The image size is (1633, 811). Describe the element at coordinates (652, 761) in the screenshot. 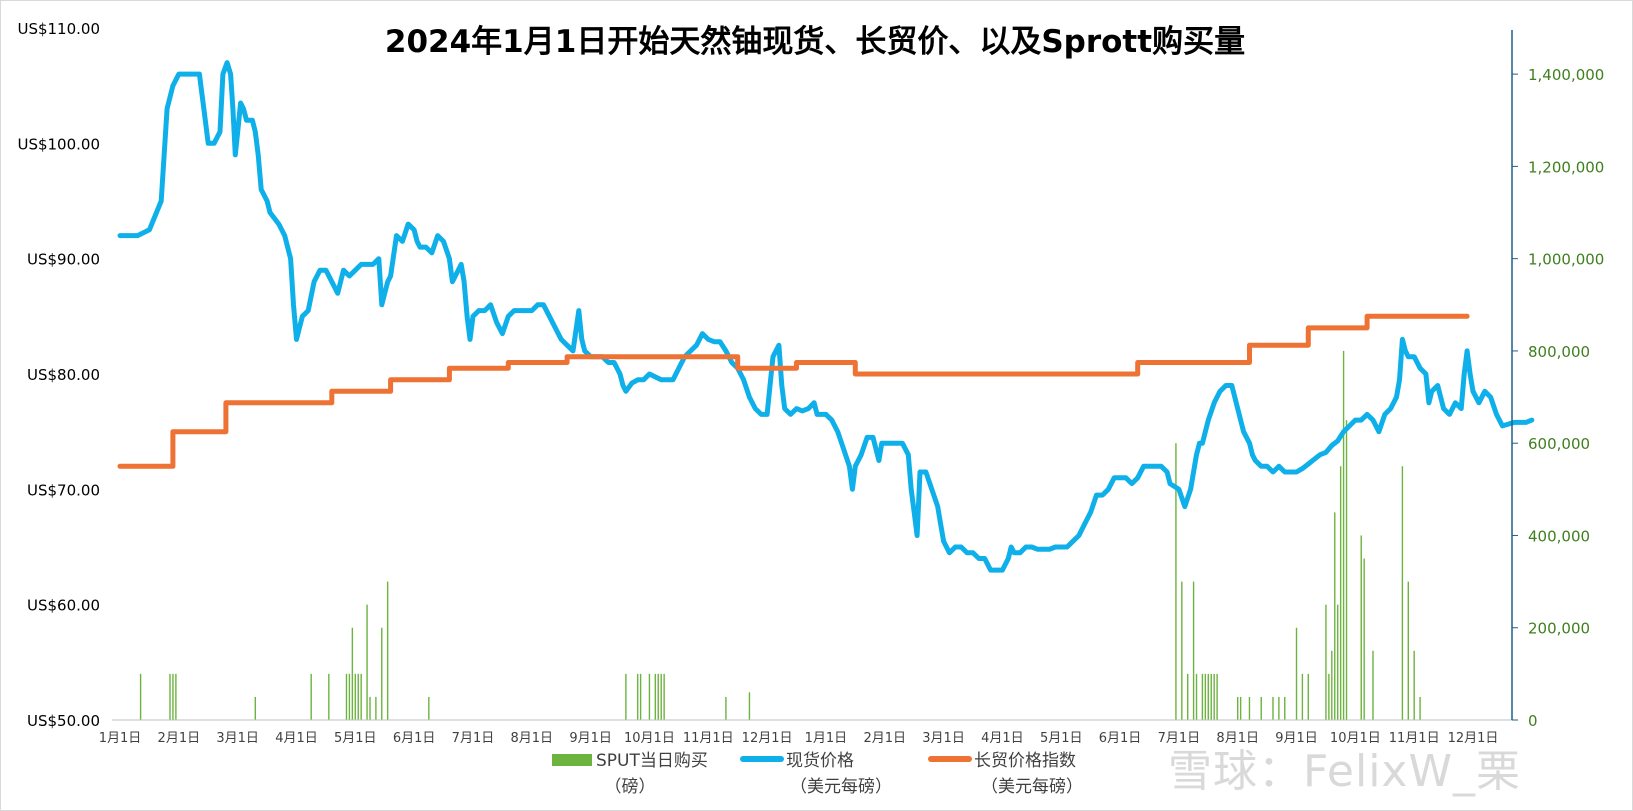

I see `legend-sput-text: SPUT当日购买` at that location.